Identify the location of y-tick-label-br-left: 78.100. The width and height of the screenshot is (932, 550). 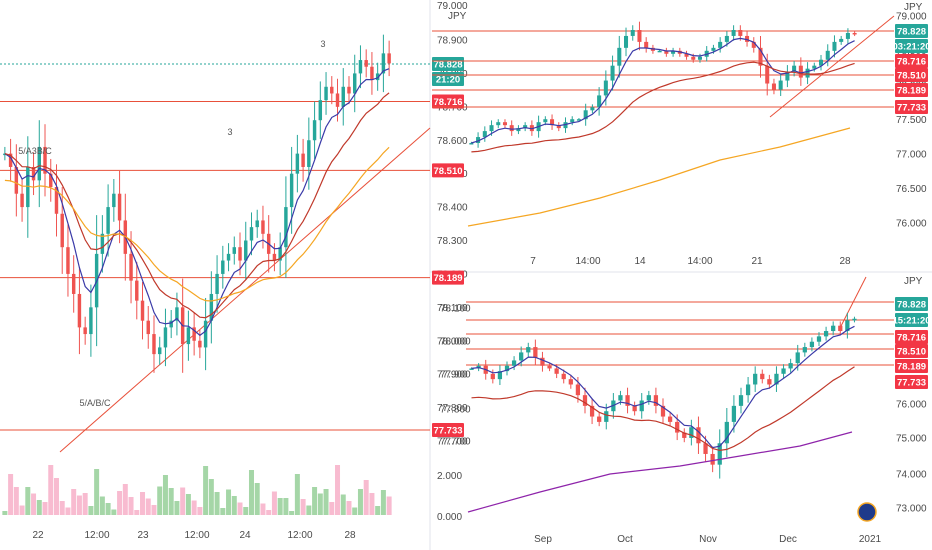
(455, 309).